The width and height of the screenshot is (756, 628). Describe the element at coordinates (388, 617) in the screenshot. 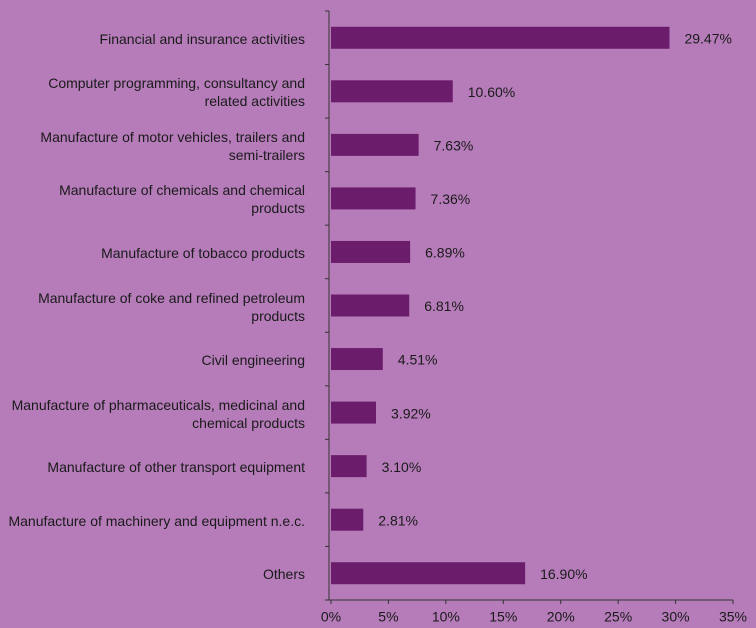

I see `x-tick-label: 5%` at that location.